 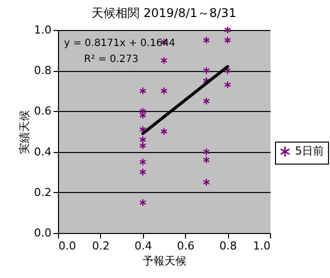 I want to click on x-tick-label: 0.8, so click(x=228, y=246).